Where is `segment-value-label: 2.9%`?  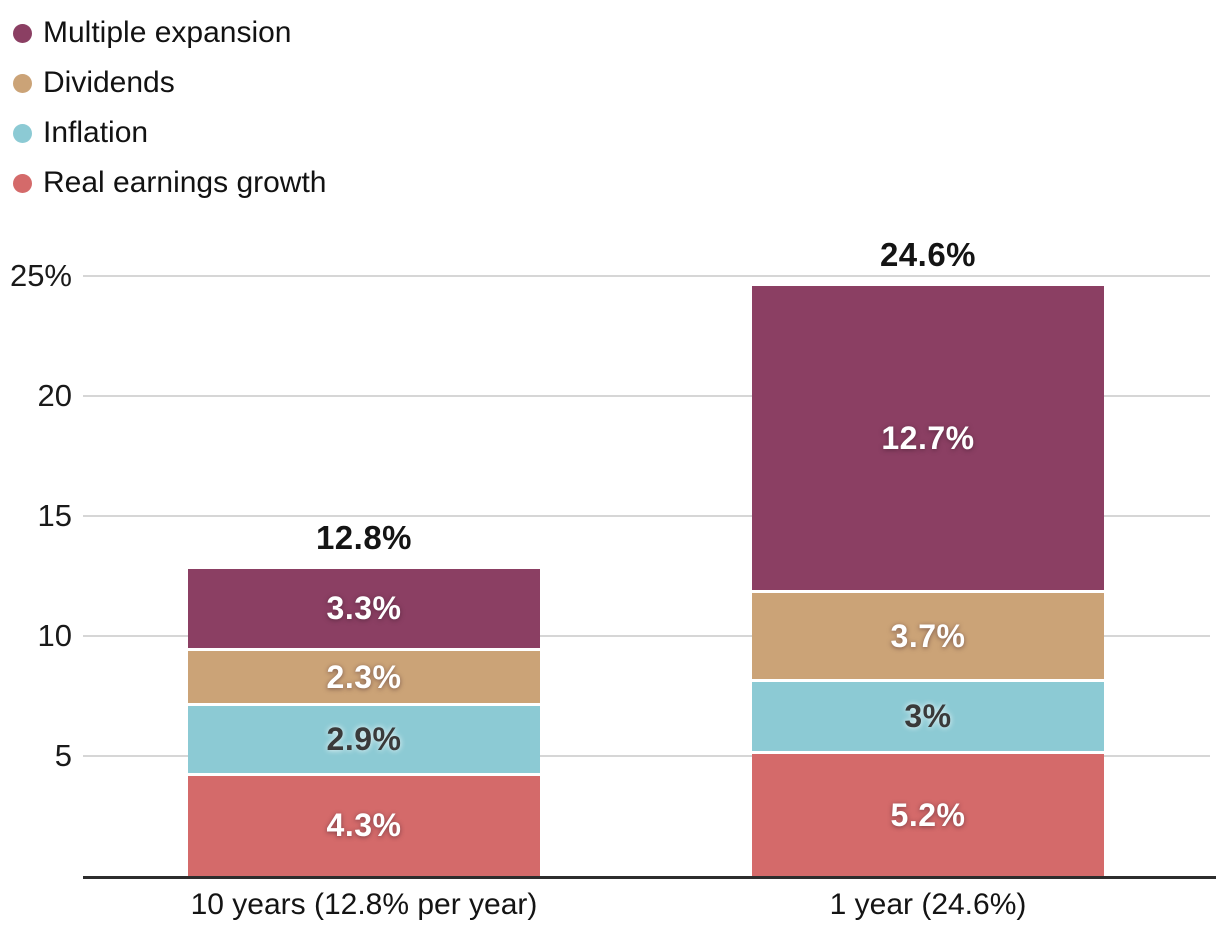
segment-value-label: 2.9% is located at coordinates (364, 739).